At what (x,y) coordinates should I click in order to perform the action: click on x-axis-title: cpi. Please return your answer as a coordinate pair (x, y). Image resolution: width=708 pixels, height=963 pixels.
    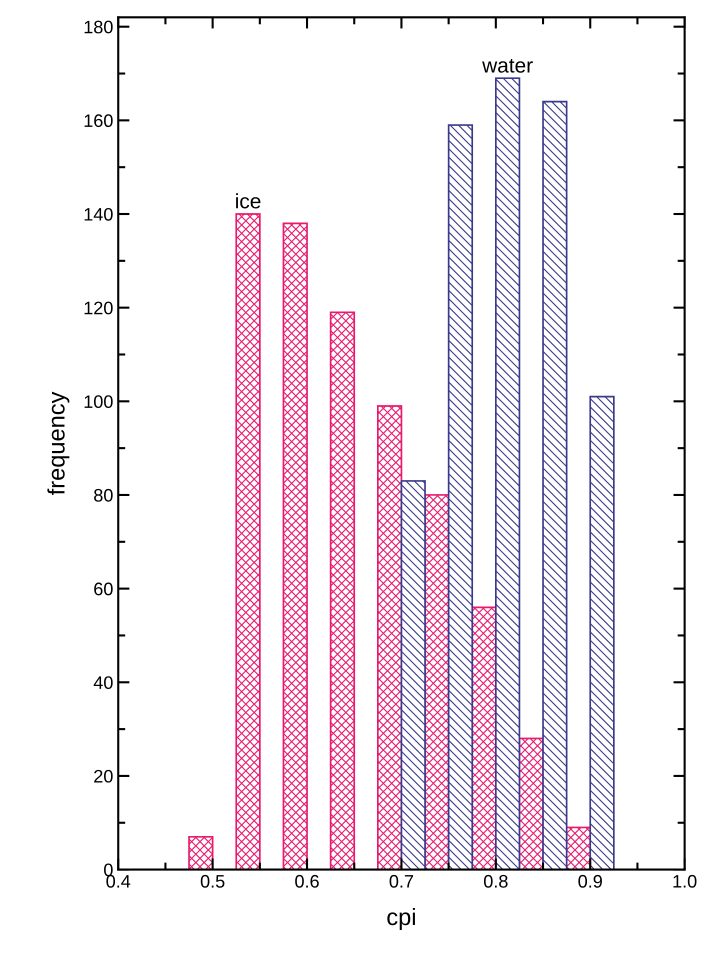
    Looking at the image, I should click on (401, 919).